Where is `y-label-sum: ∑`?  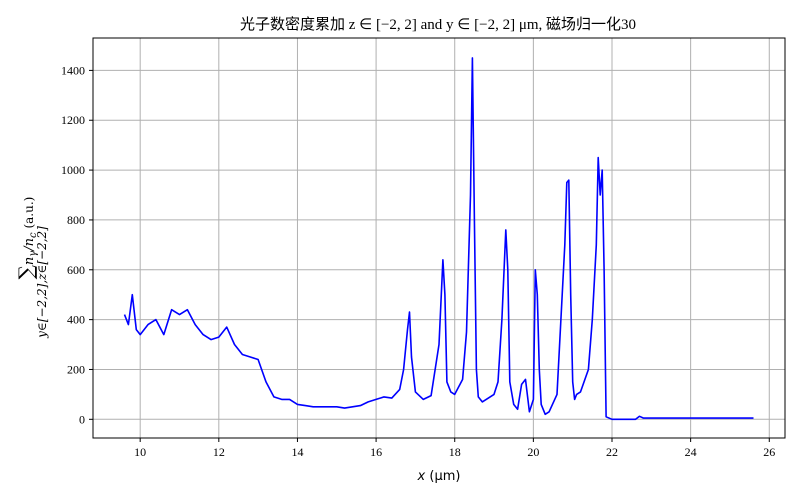 y-label-sum: ∑ is located at coordinates (26, 271).